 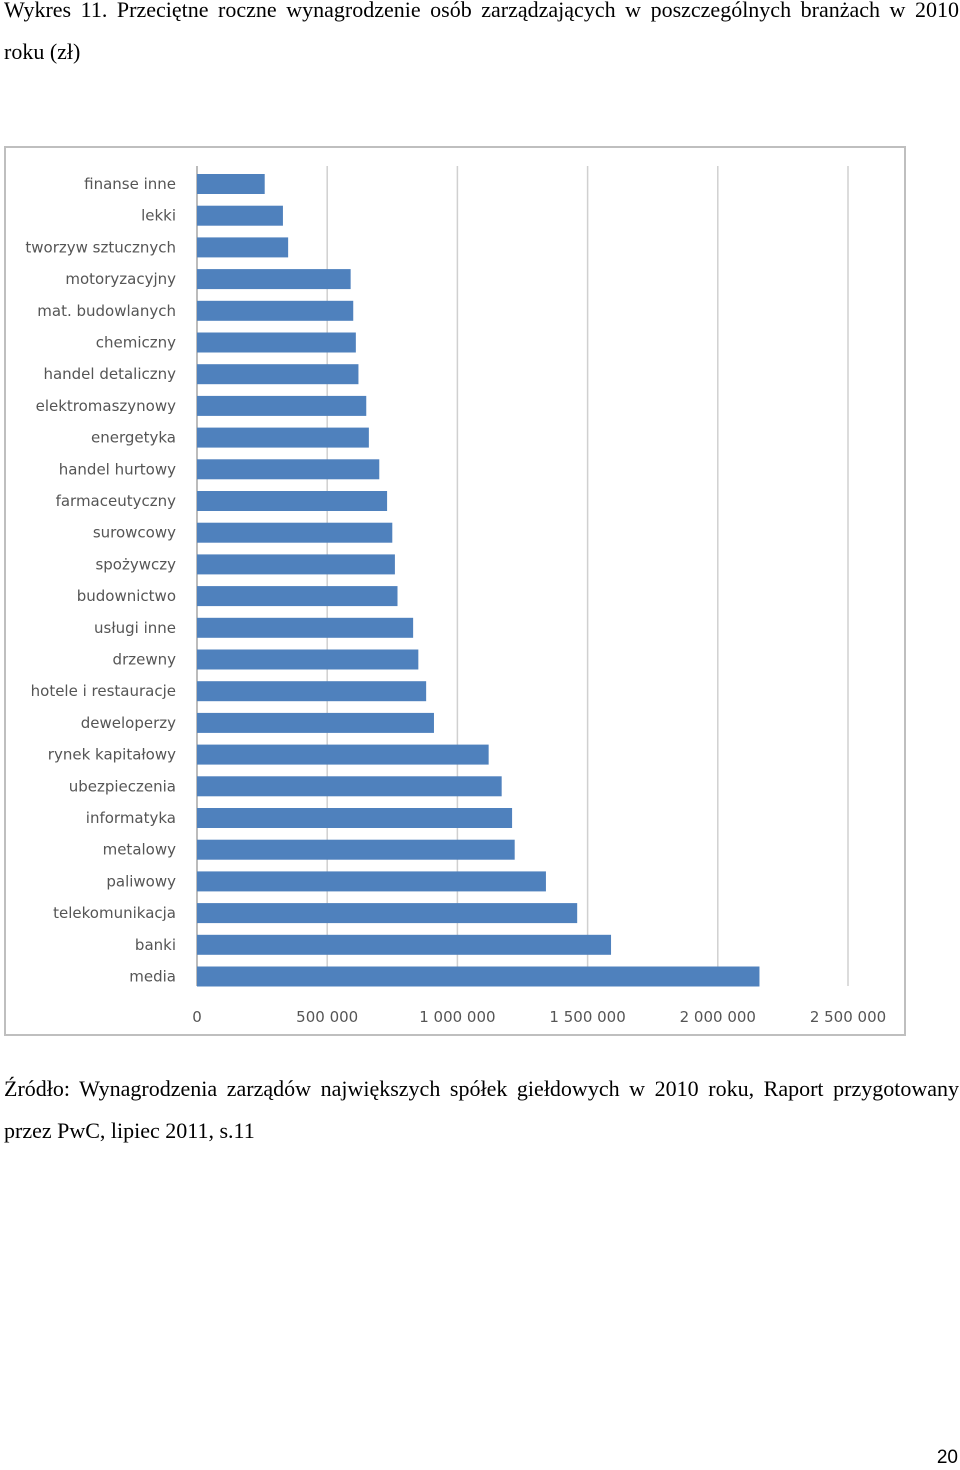 I want to click on category-label: lekki, so click(x=158, y=216).